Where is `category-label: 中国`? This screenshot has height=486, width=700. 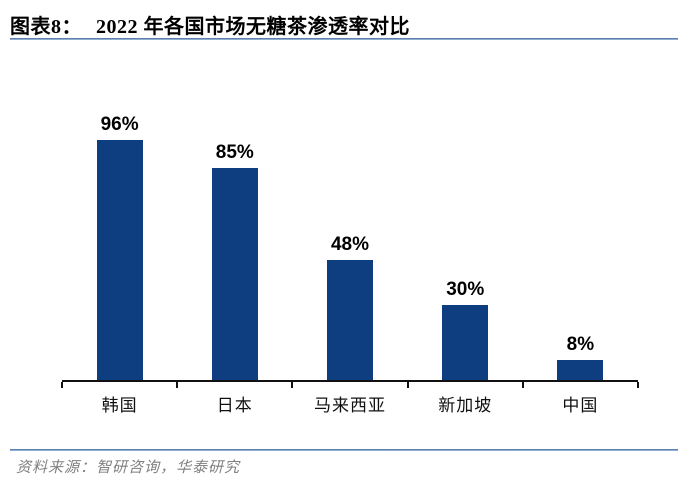 category-label: 中国 is located at coordinates (580, 405).